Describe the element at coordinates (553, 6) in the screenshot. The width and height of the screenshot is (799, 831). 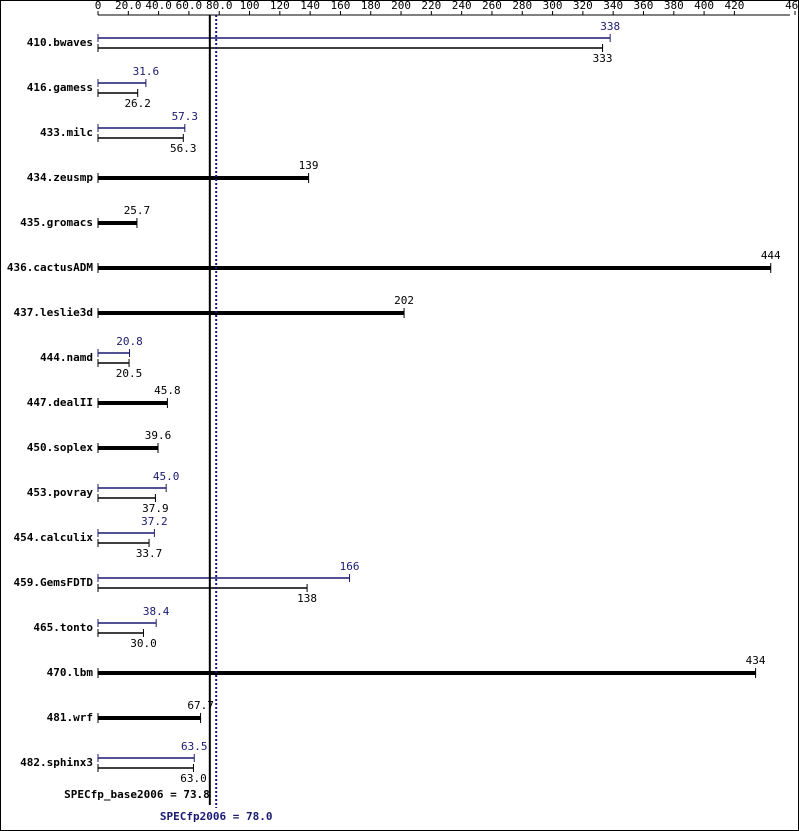
I see `x-tick-label: 300` at that location.